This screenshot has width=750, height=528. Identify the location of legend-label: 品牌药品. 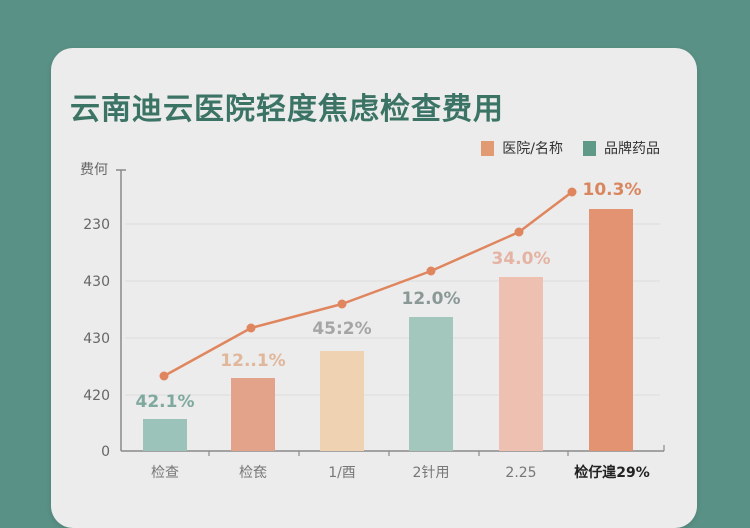
(632, 149).